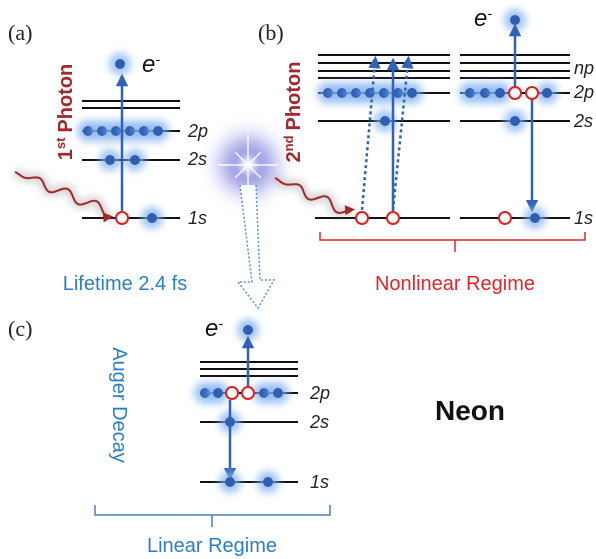 This screenshot has width=596, height=559. What do you see at coordinates (256, 247) in the screenshot?
I see `decay-arrow` at bounding box center [256, 247].